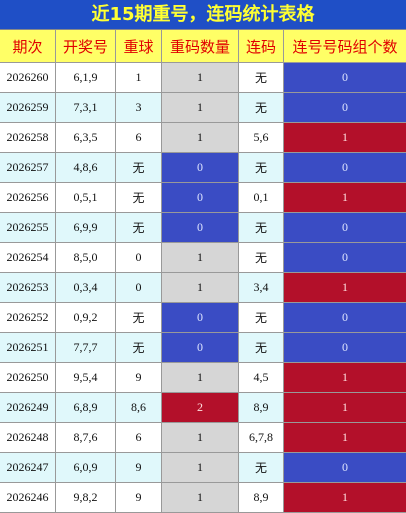 The width and height of the screenshot is (406, 513). I want to click on table-cell: 6,8,9, so click(86, 408).